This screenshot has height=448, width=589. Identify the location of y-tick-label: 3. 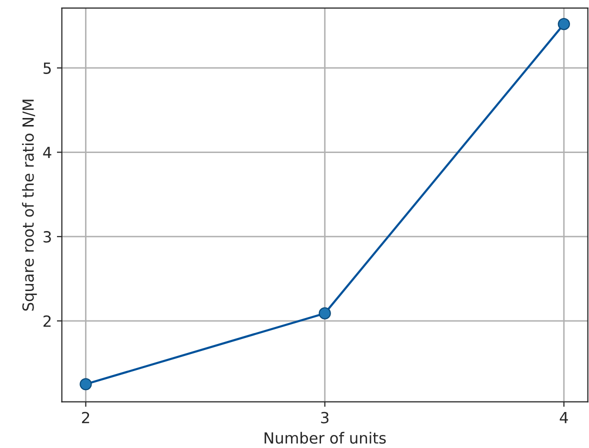
(47, 237).